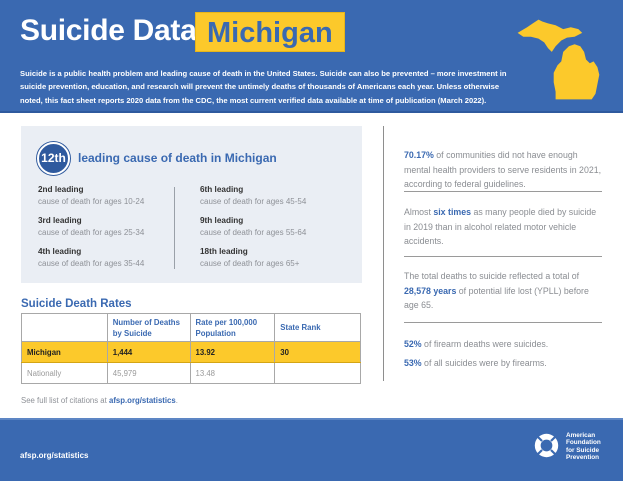 The width and height of the screenshot is (623, 481). What do you see at coordinates (253, 232) in the screenshot?
I see `rank-sub: cause of death for ages 55-64` at bounding box center [253, 232].